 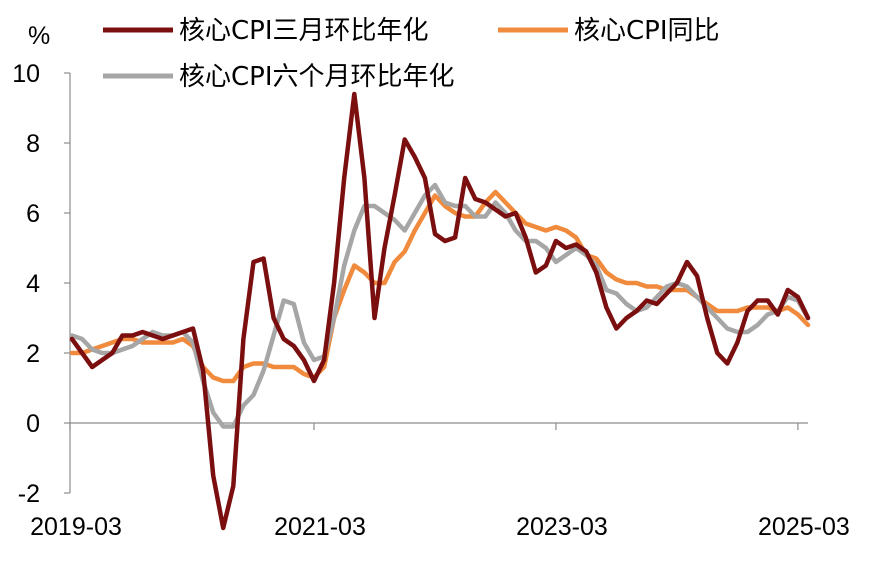 I want to click on legend-label-2: 核心CPI六个月环比年化, so click(x=317, y=77).